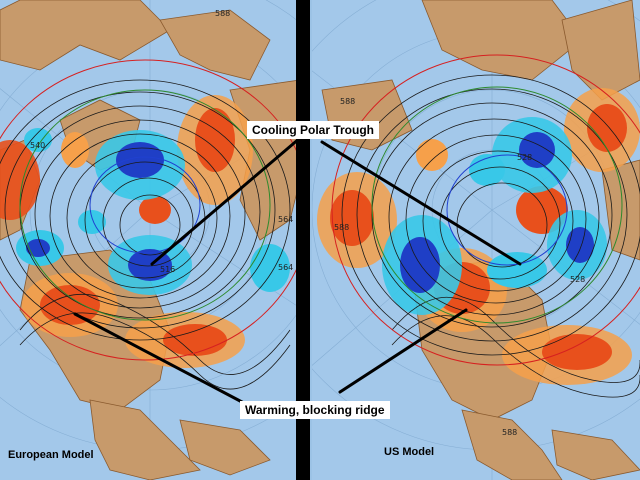 Image resolution: width=640 pixels, height=480 pixels. What do you see at coordinates (37, 145) in the screenshot?
I see `contour-label: 540` at bounding box center [37, 145].